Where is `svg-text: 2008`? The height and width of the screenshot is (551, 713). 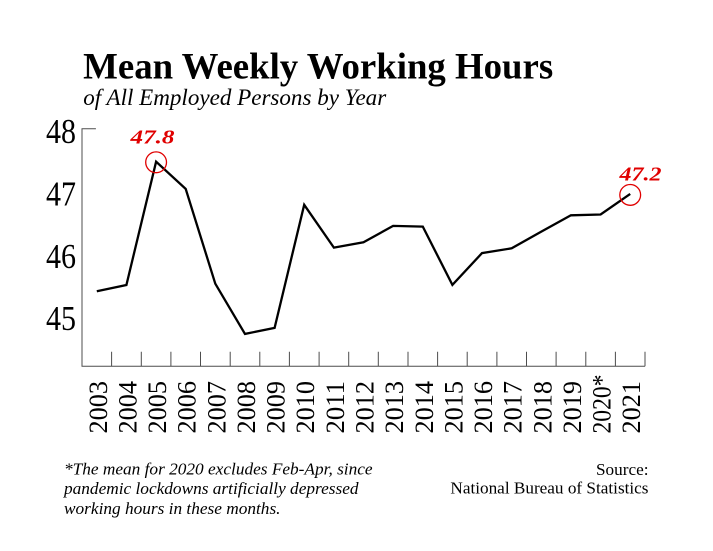
svg-text: 2008 is located at coordinates (246, 407).